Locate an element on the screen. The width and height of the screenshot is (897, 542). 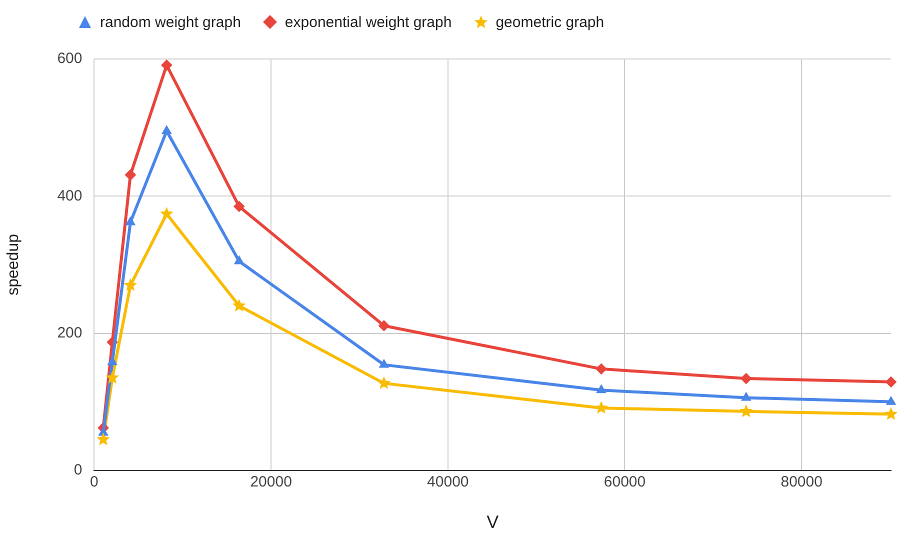
x-tick-label: 60000 is located at coordinates (625, 482).